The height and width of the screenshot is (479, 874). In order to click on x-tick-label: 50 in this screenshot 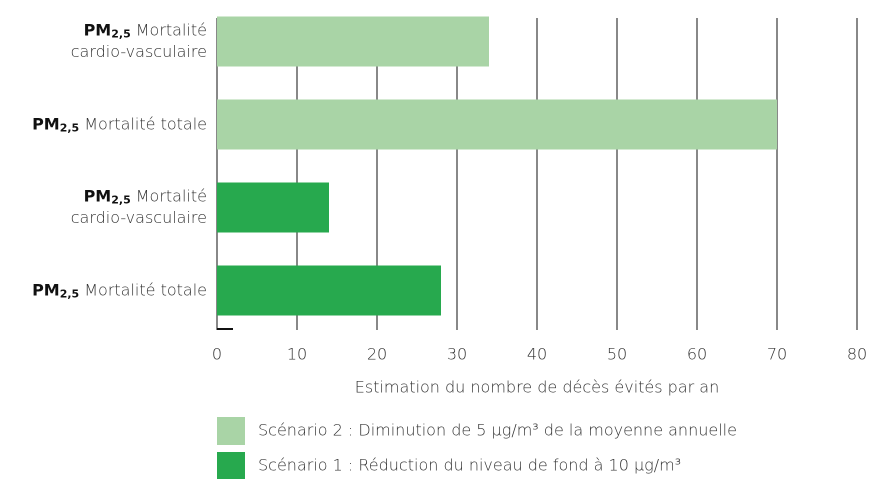, I will do `click(617, 354)`.